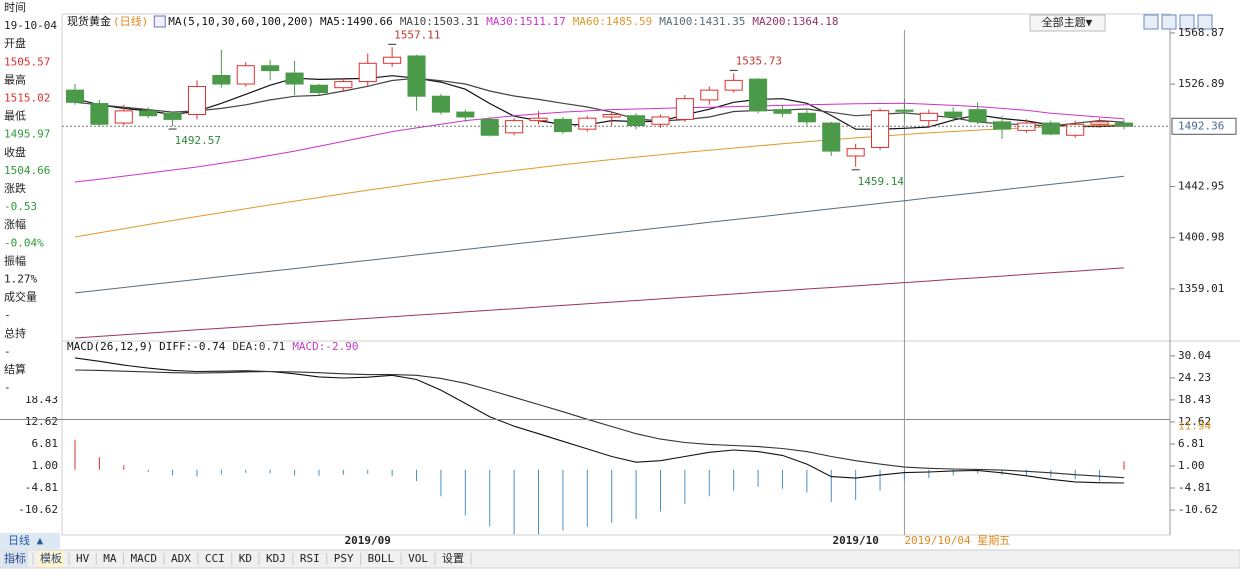  I want to click on macd-y-tick-label: -4.81, so click(1194, 487).